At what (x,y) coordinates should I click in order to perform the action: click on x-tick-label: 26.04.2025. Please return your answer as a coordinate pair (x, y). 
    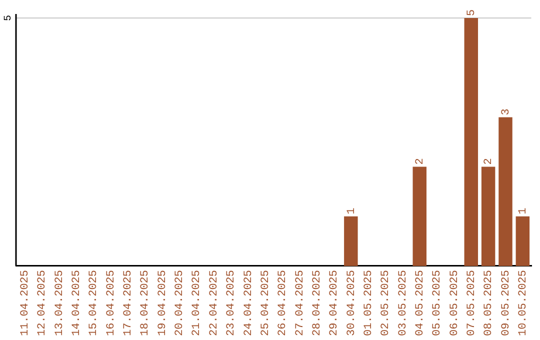
    Looking at the image, I should click on (283, 303).